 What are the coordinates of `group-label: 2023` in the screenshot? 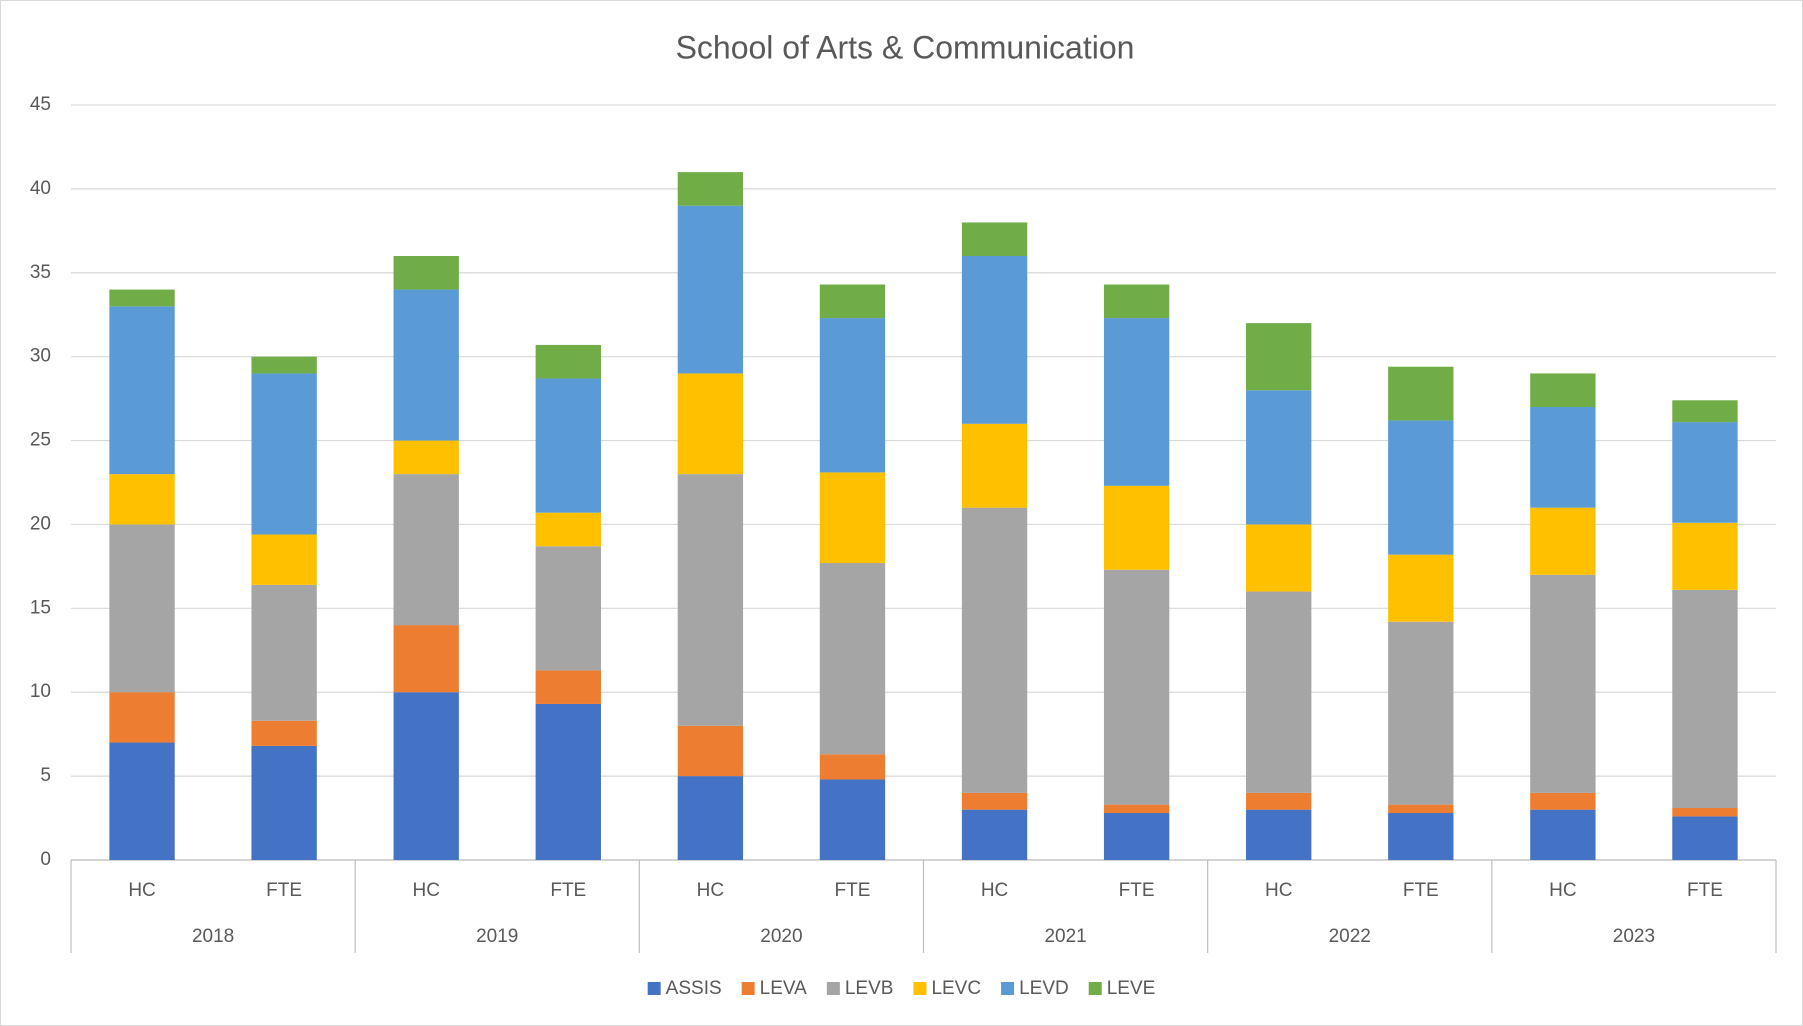 It's located at (1634, 936).